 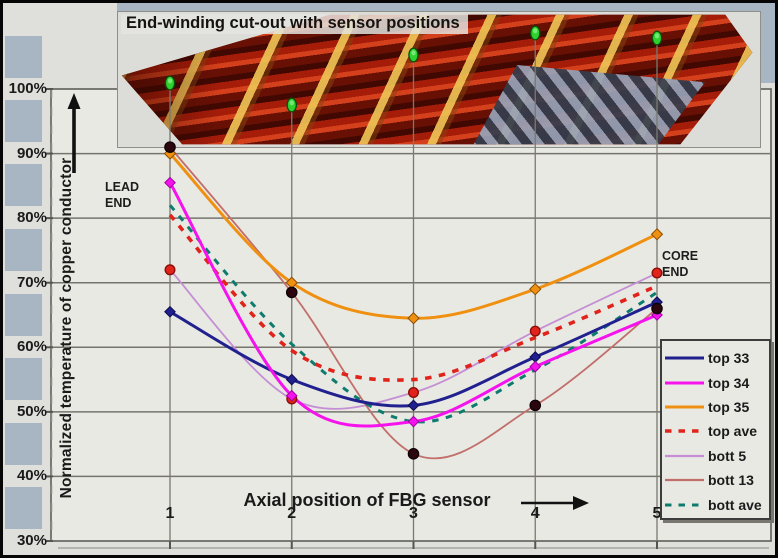 I want to click on y-tick-label: 50%, so click(x=31, y=411).